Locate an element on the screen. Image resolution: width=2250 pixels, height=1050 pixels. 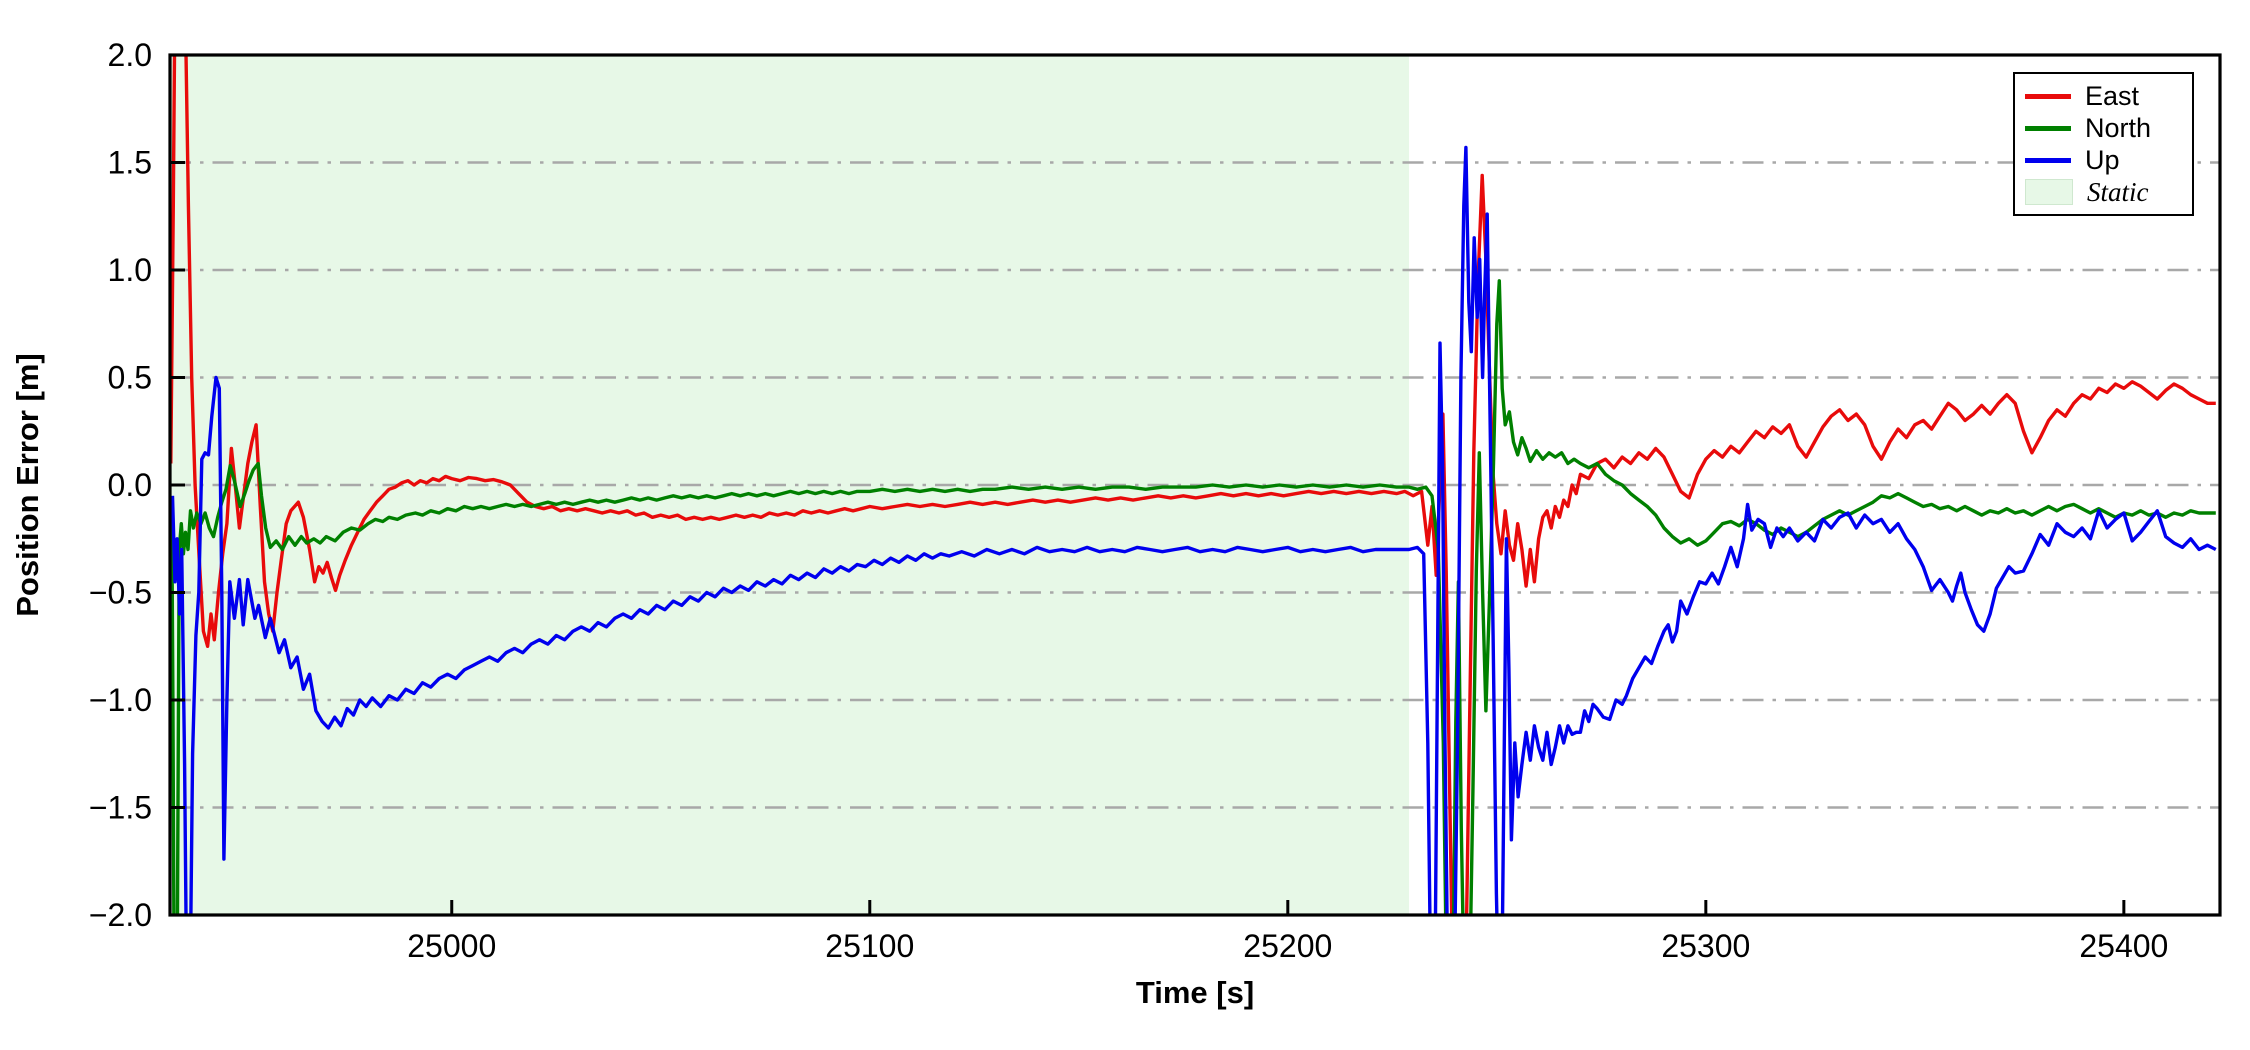
x-tick-label: 25200 is located at coordinates (1287, 946).